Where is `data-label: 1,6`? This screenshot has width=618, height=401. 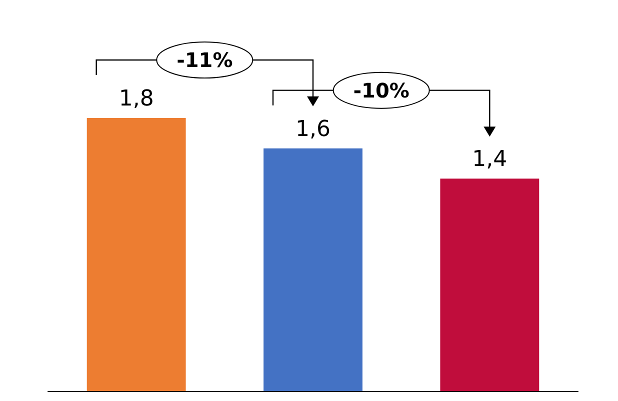
data-label: 1,6 is located at coordinates (313, 129).